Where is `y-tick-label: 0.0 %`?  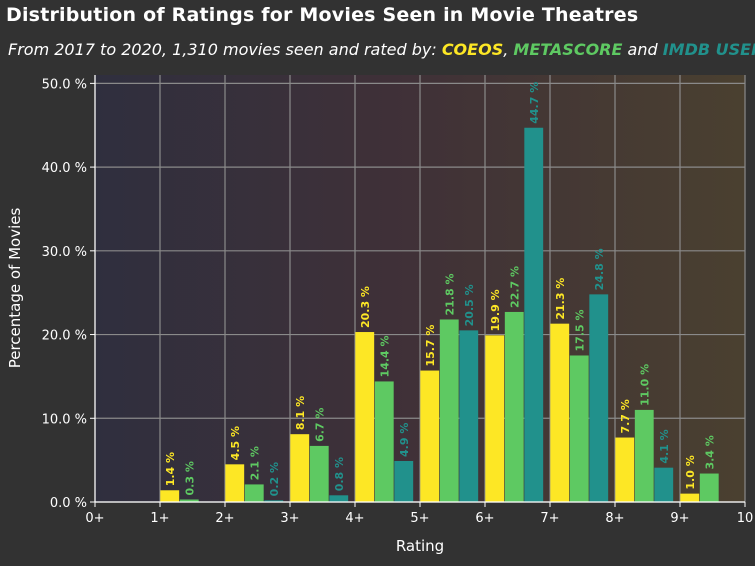
y-tick-label: 0.0 % is located at coordinates (68, 503).